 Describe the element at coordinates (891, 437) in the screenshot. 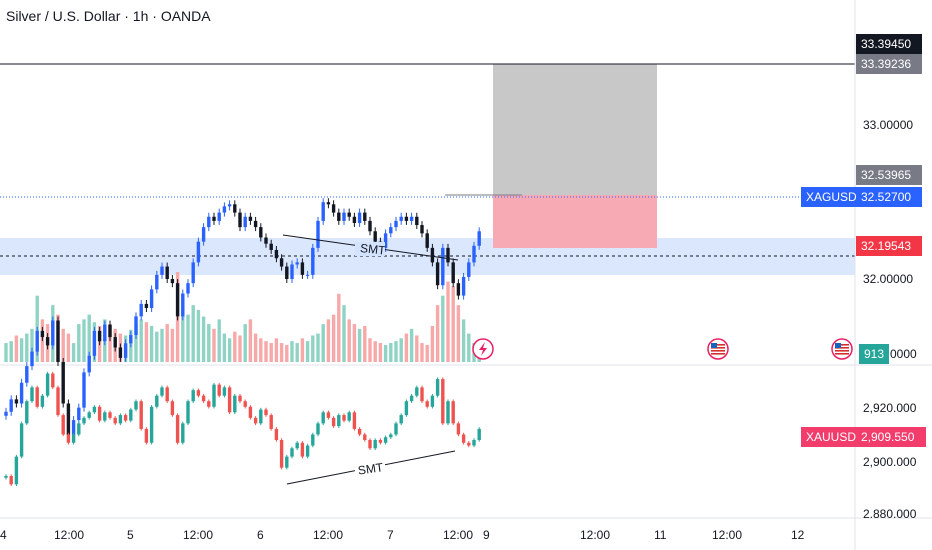

I see `tag-gold-price: 2,909.550` at that location.